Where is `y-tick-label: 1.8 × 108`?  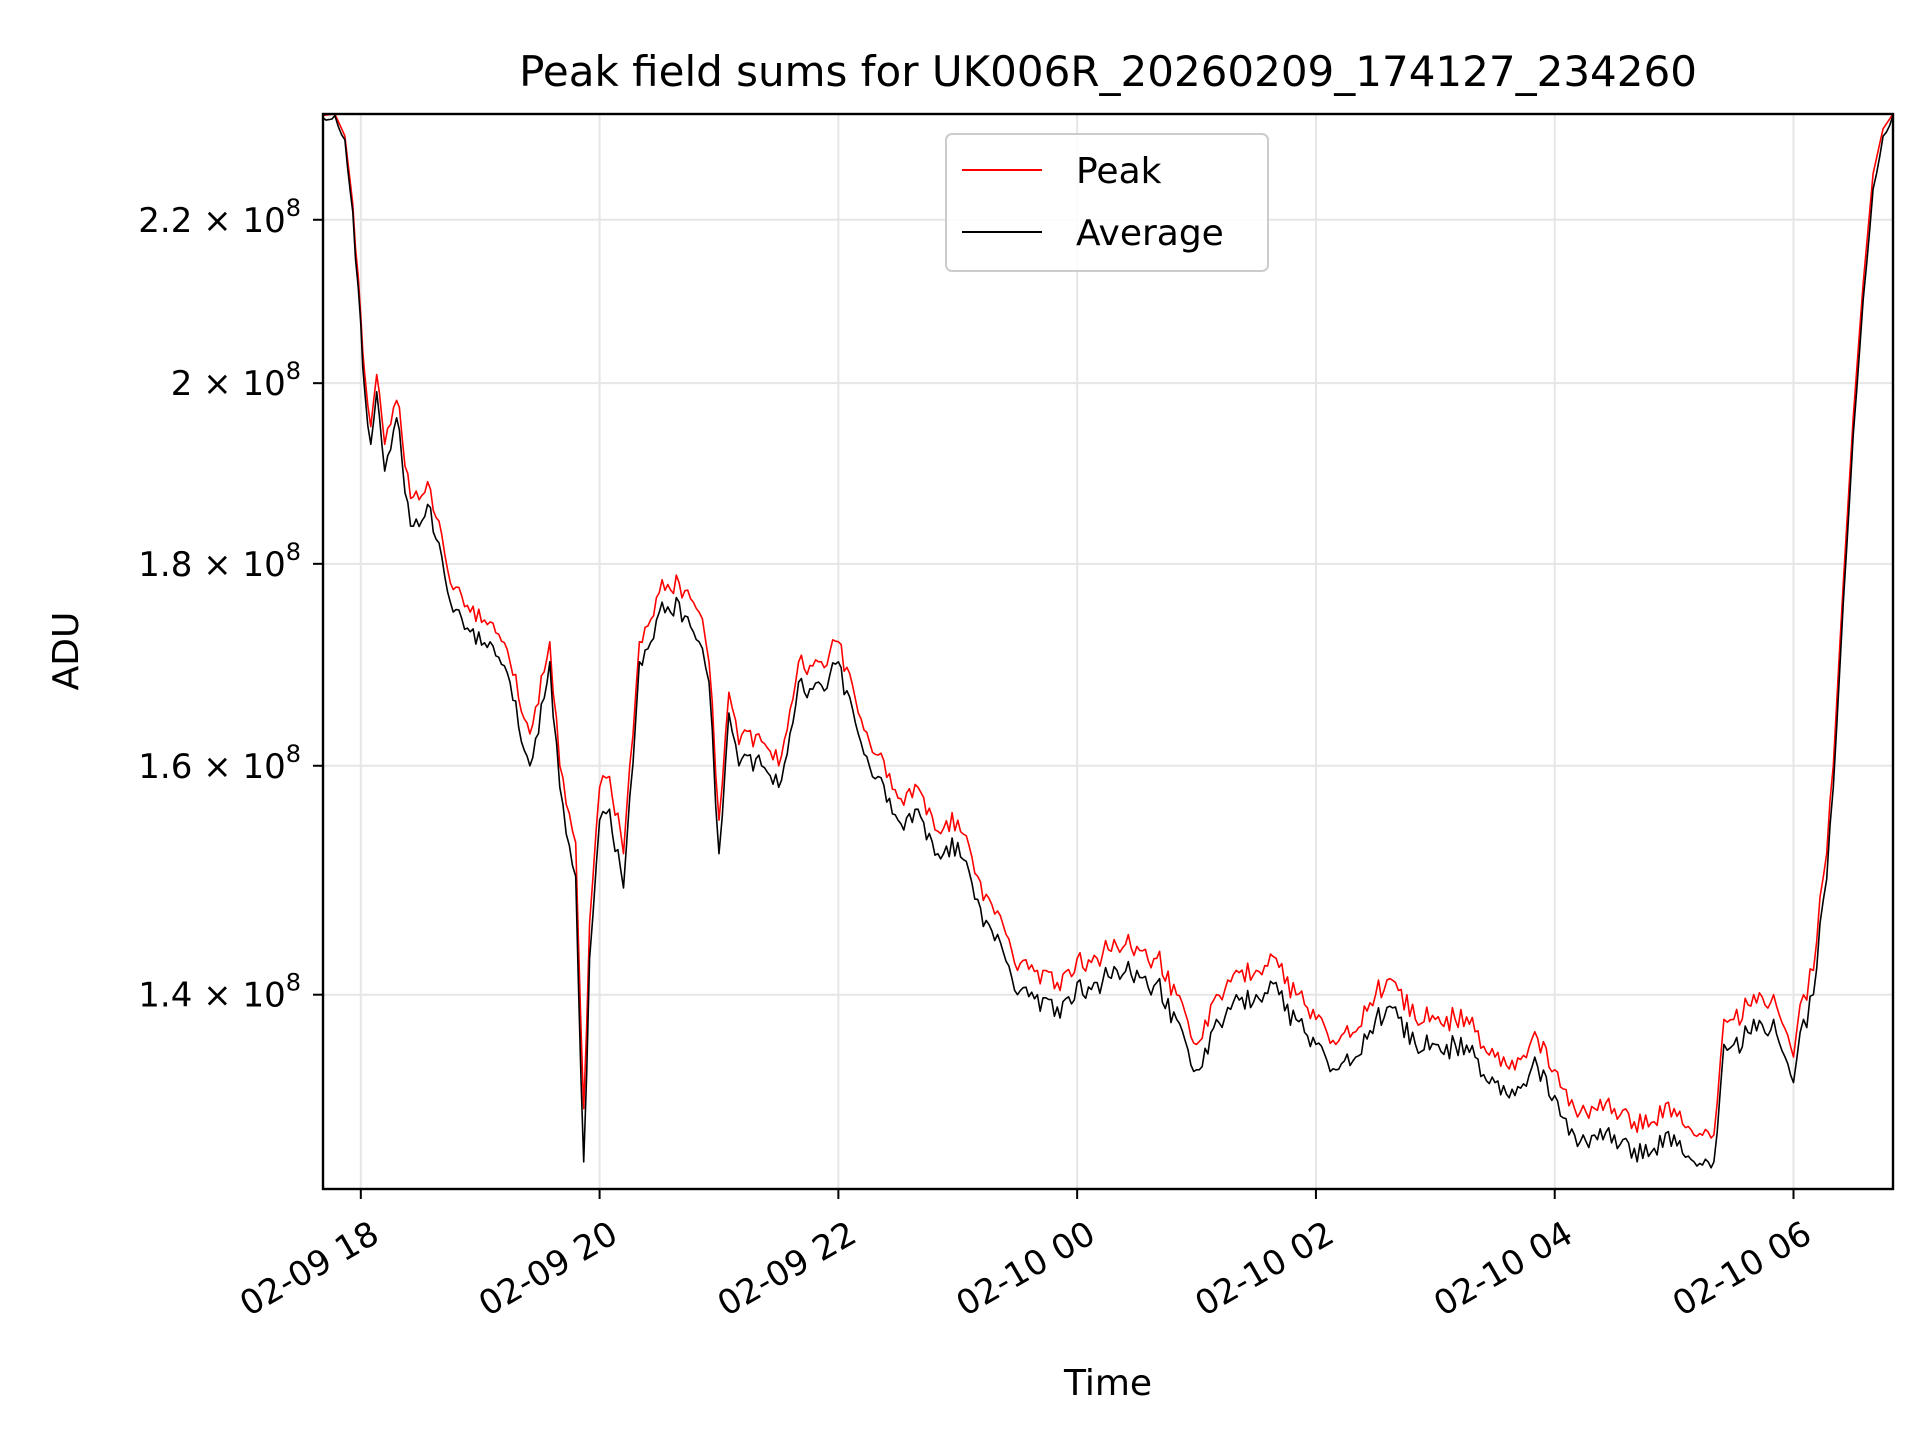
y-tick-label: 1.8 × 108 is located at coordinates (219, 561).